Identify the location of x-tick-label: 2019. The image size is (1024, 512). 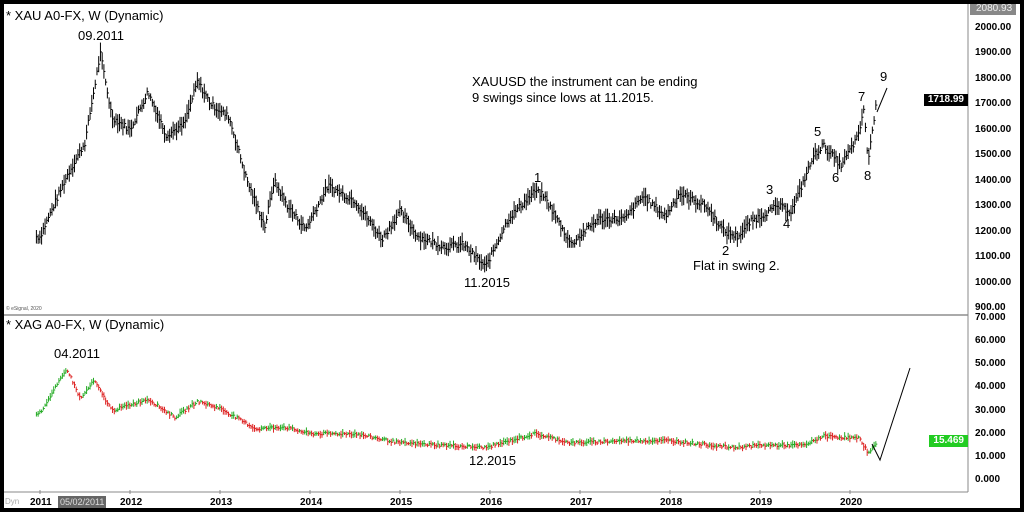
(761, 502).